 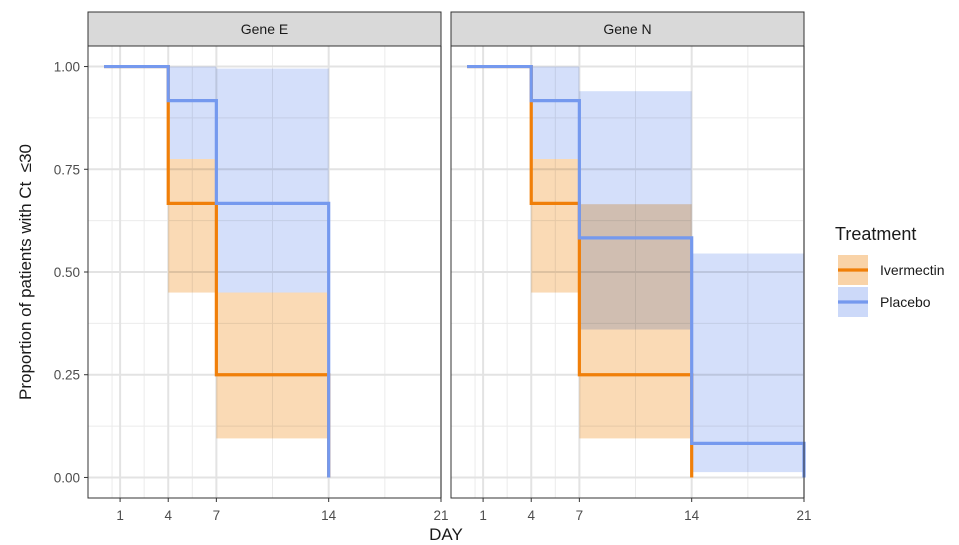 What do you see at coordinates (25, 272) in the screenshot?
I see `y-axis-title: Proportion of patients with Ct ≤30` at bounding box center [25, 272].